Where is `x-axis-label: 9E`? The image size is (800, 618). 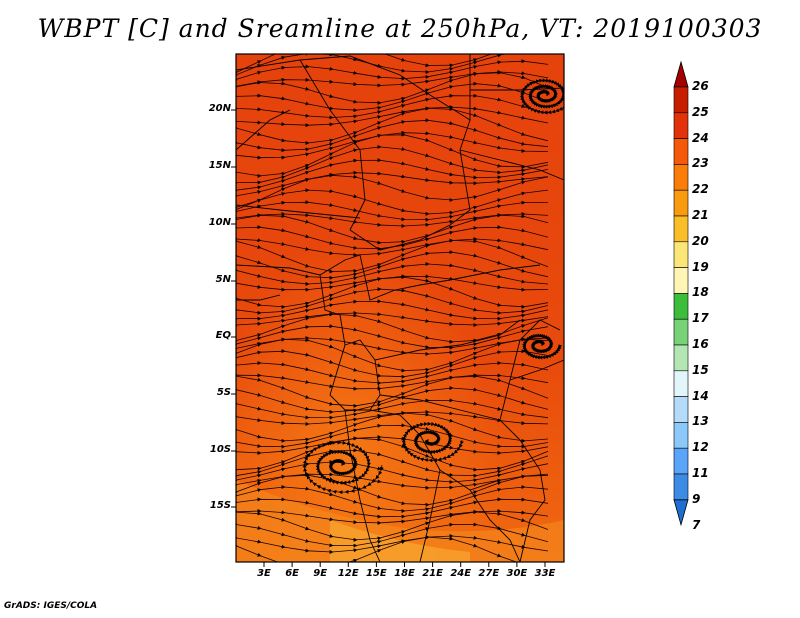 x-axis-label: 9E is located at coordinates (320, 573).